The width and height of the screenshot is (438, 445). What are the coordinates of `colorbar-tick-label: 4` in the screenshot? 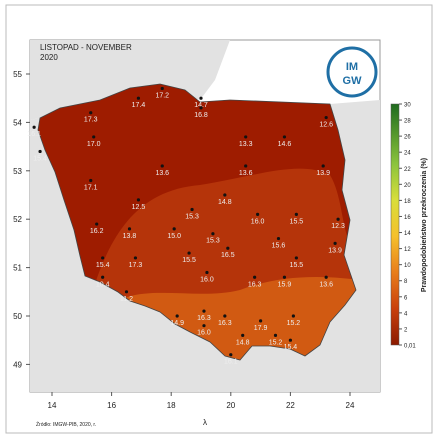 It's located at (406, 314).